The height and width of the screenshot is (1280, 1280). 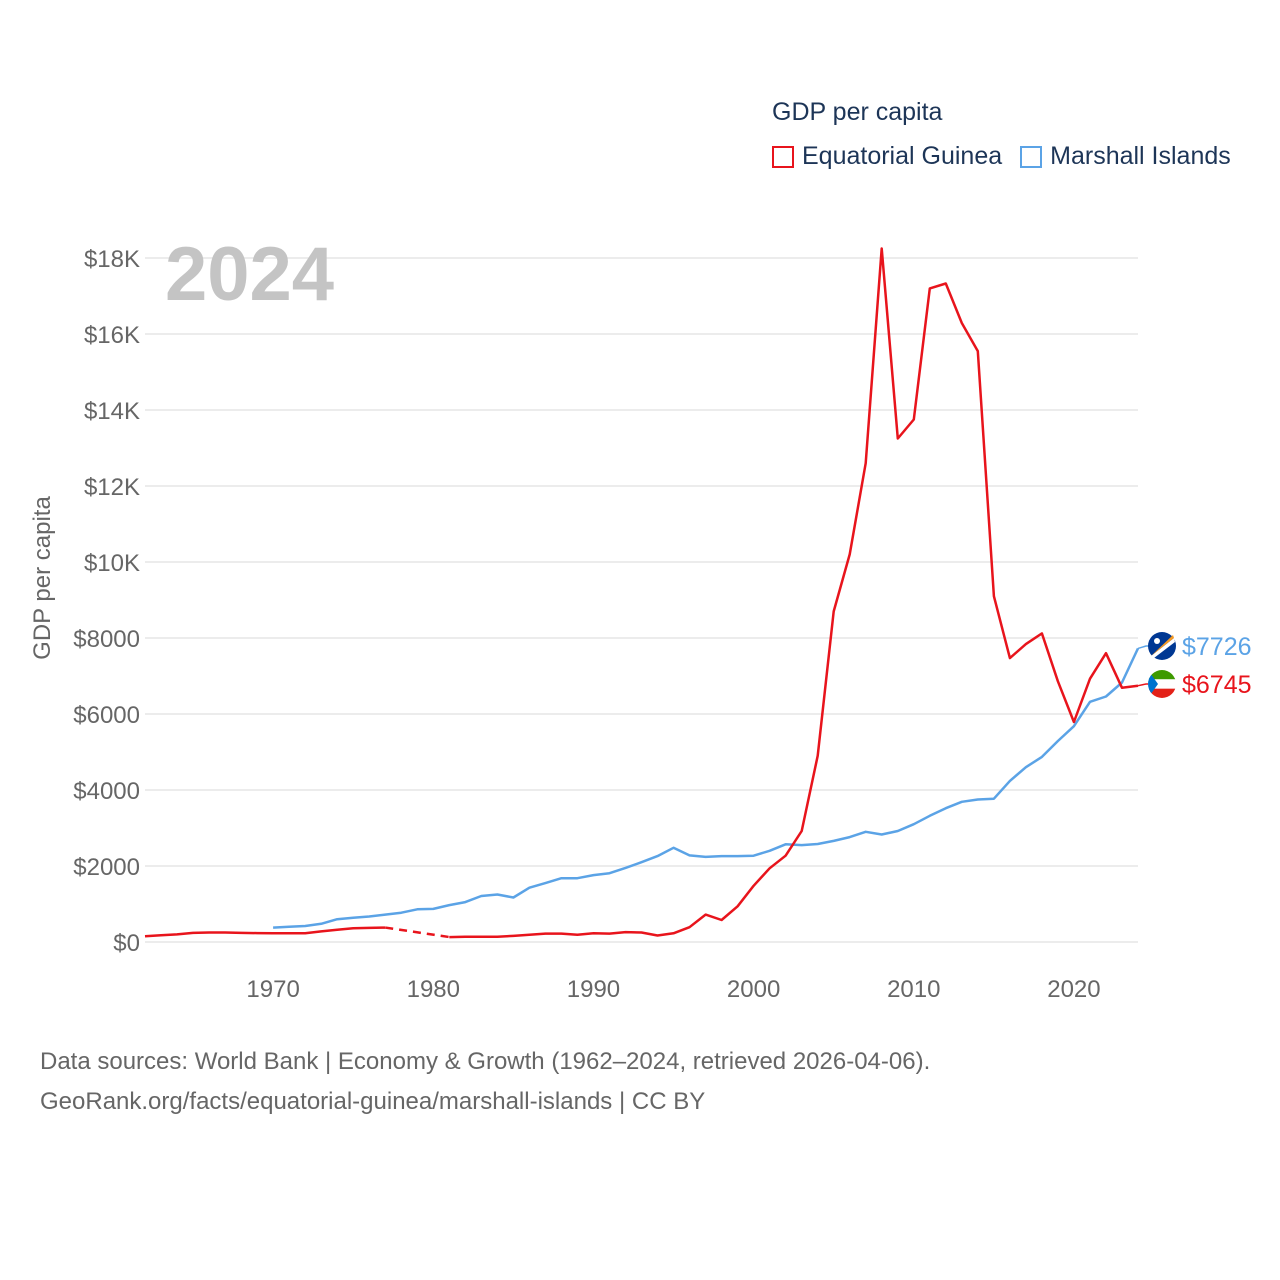 I want to click on y-axis-label: GDP per capita, so click(x=42, y=578).